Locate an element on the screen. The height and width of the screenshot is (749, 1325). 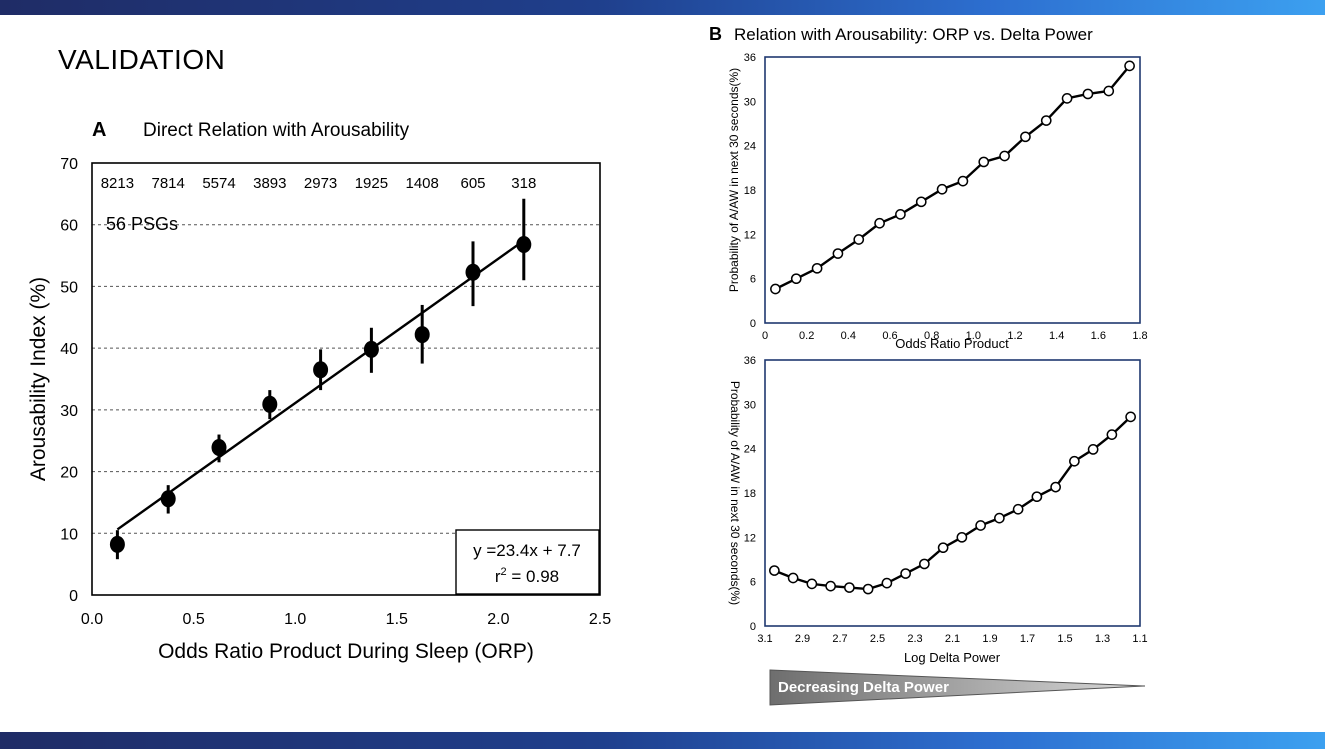
panel-a-count-label: 1408 is located at coordinates (422, 183).